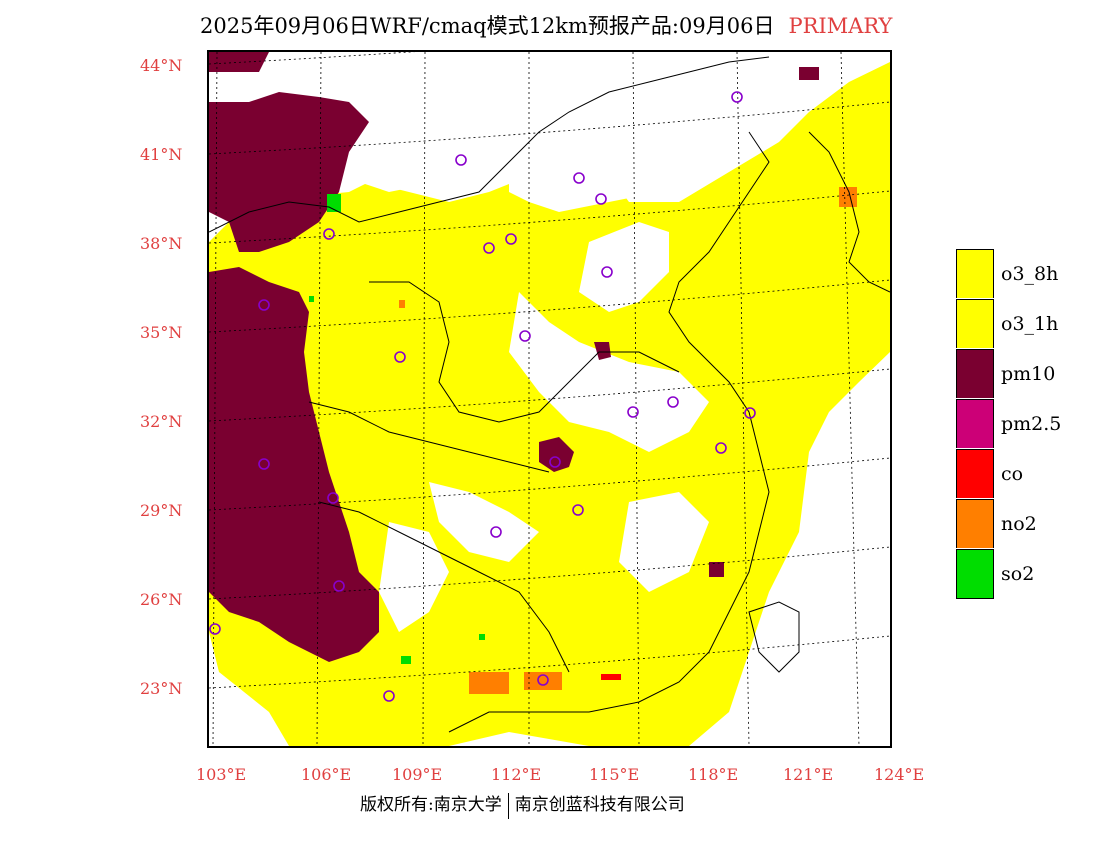 Image resolution: width=1100 pixels, height=850 pixels. I want to click on lat-label-41n: 41°N, so click(161, 154).